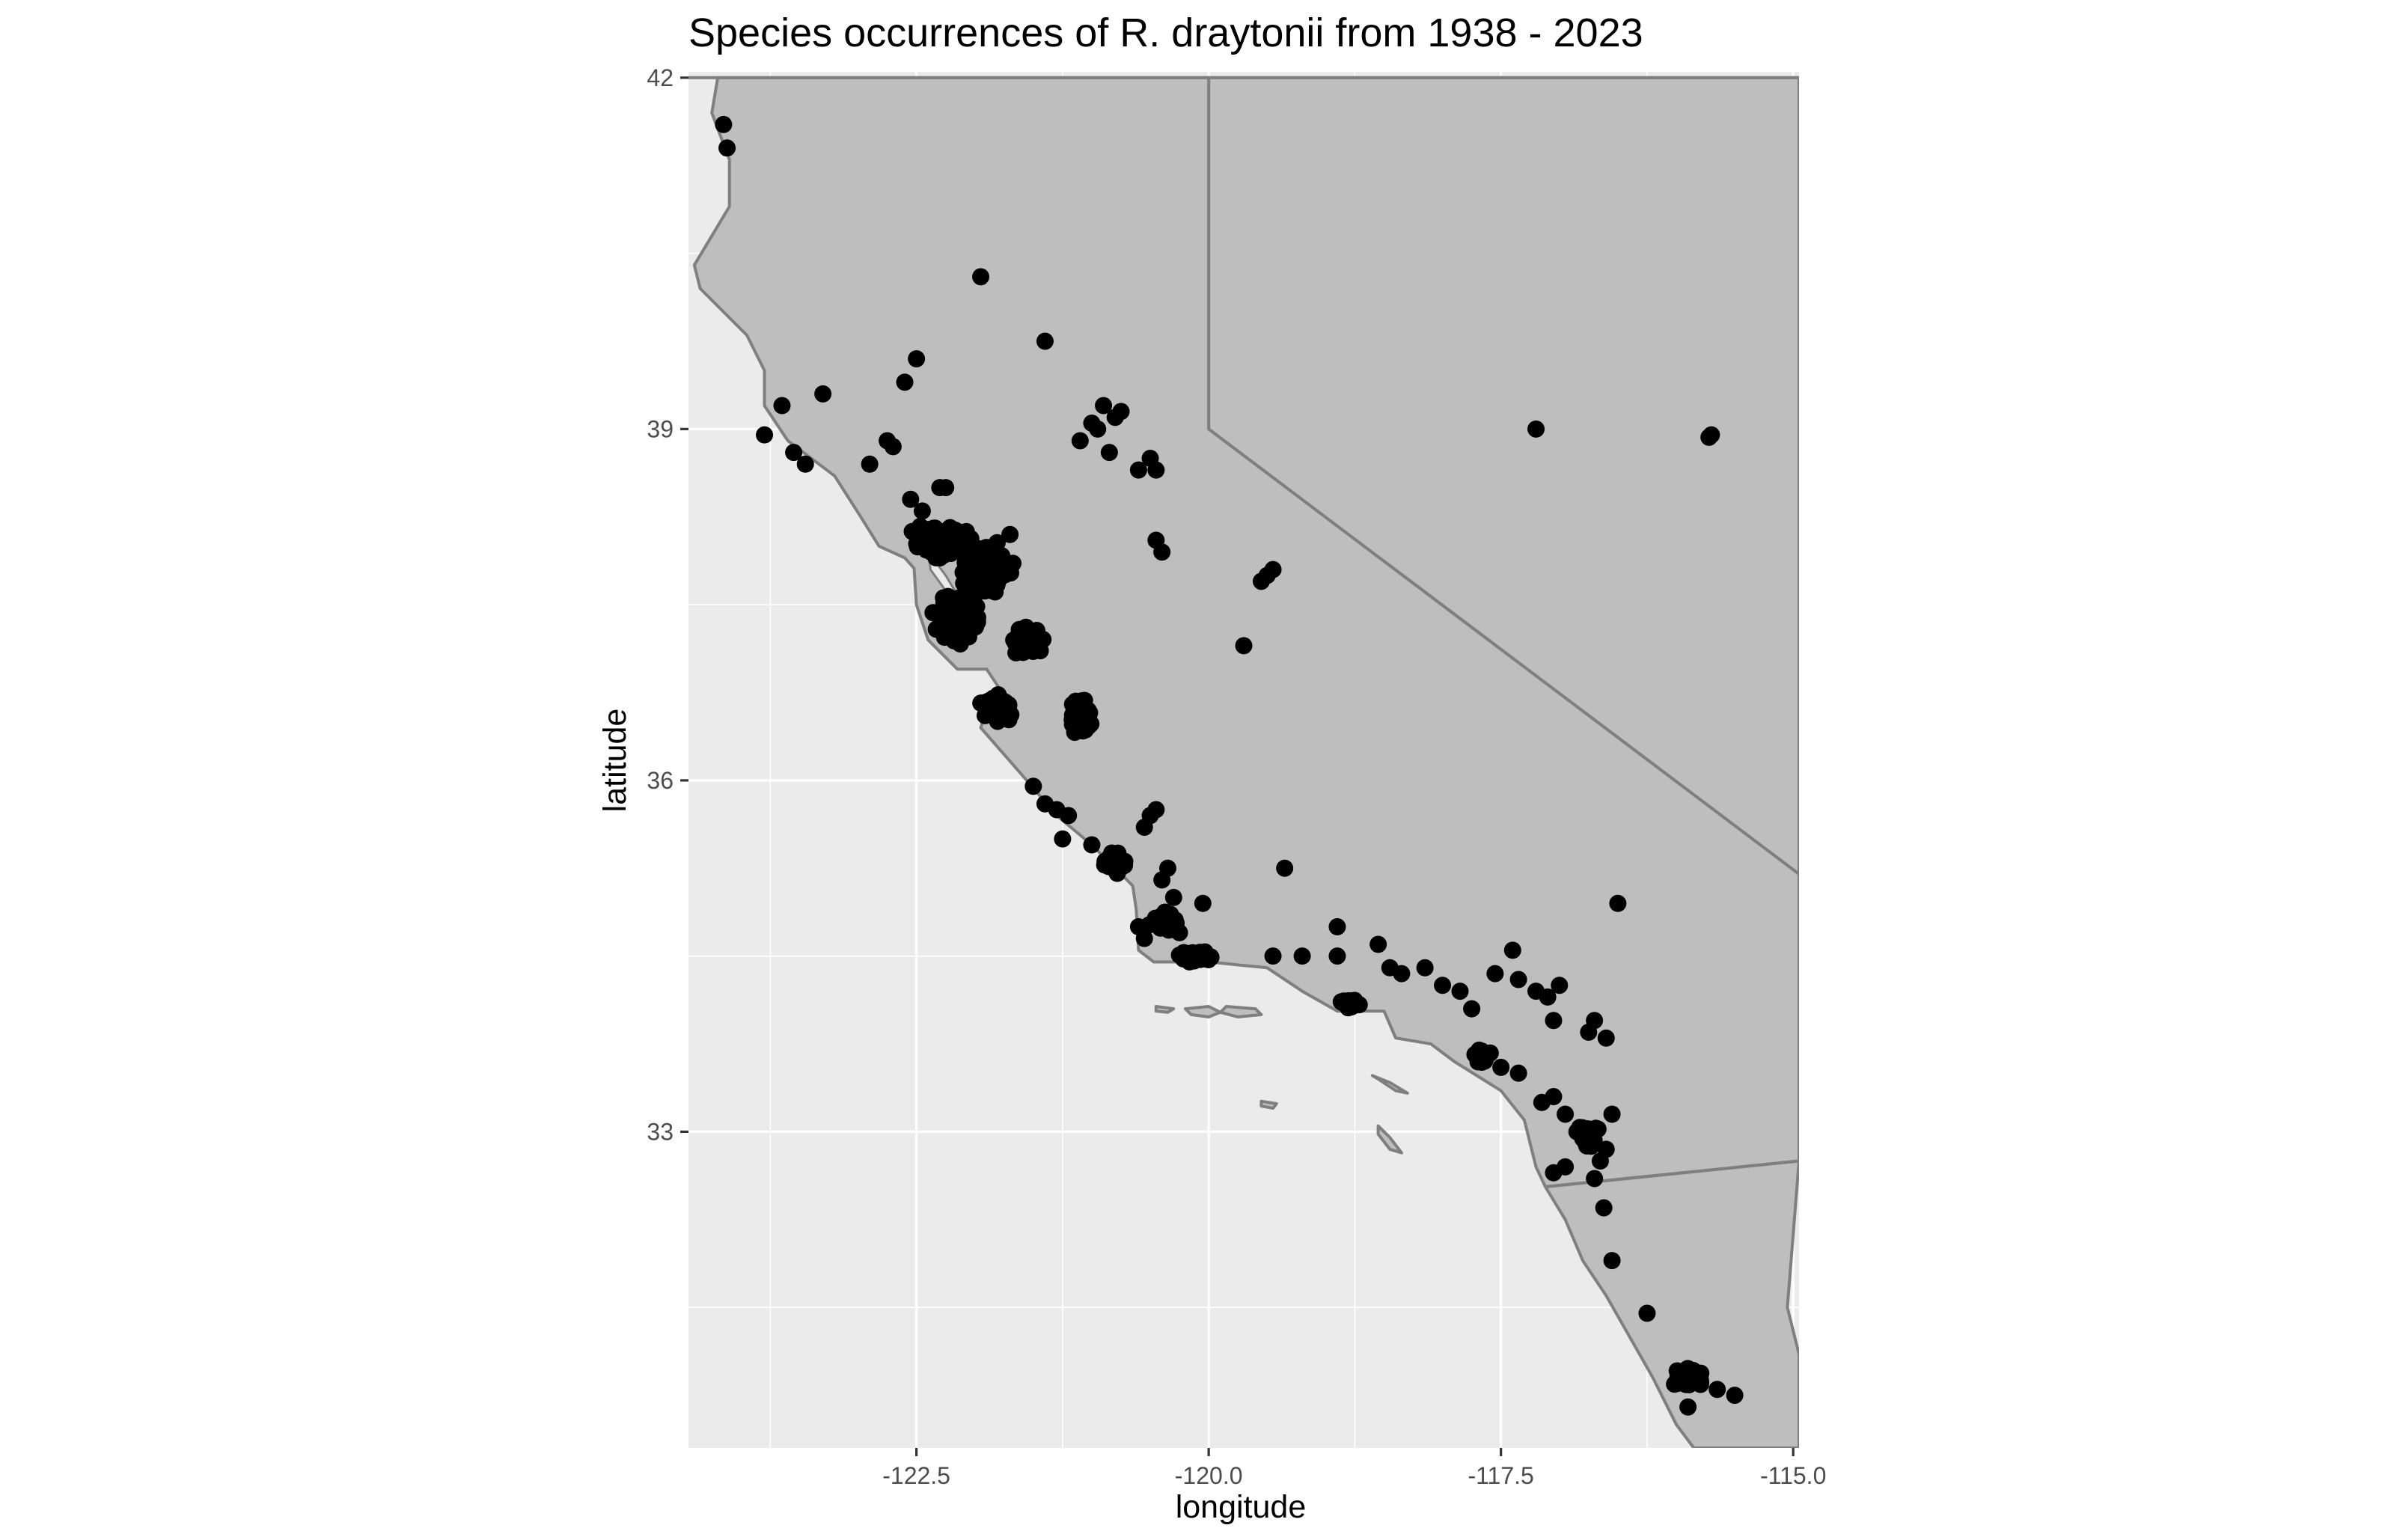 Image resolution: width=2388 pixels, height=1540 pixels. Describe the element at coordinates (1209, 1476) in the screenshot. I see `x-tick-label: -120.0` at that location.